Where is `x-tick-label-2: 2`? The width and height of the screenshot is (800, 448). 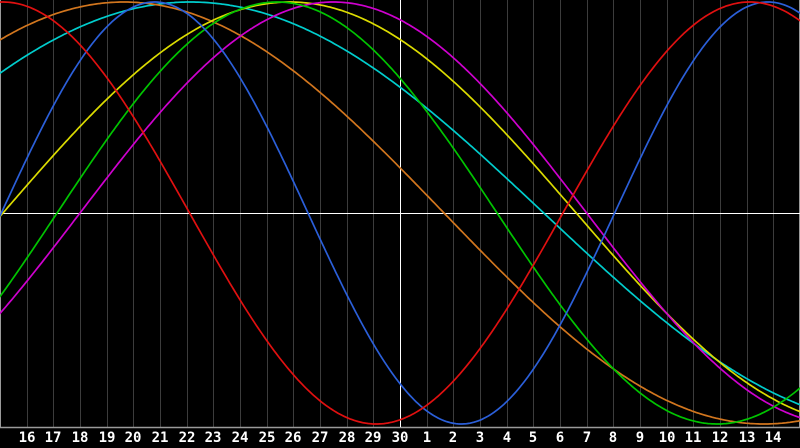 x-tick-label-2: 2 is located at coordinates (453, 438).